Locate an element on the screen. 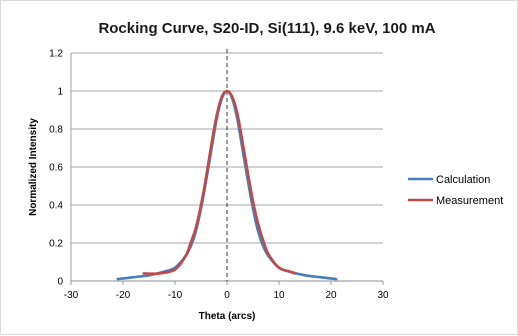 The width and height of the screenshot is (518, 336). y-tick-label: 1.2 is located at coordinates (56, 54).